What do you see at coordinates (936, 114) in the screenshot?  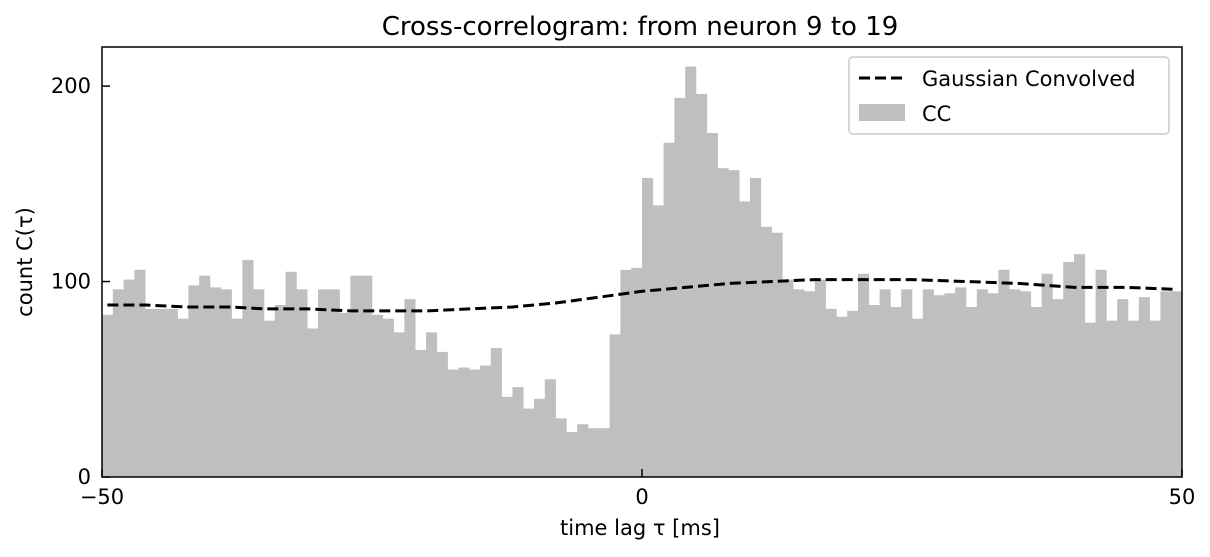 I see `legend-label-cc: CC` at bounding box center [936, 114].